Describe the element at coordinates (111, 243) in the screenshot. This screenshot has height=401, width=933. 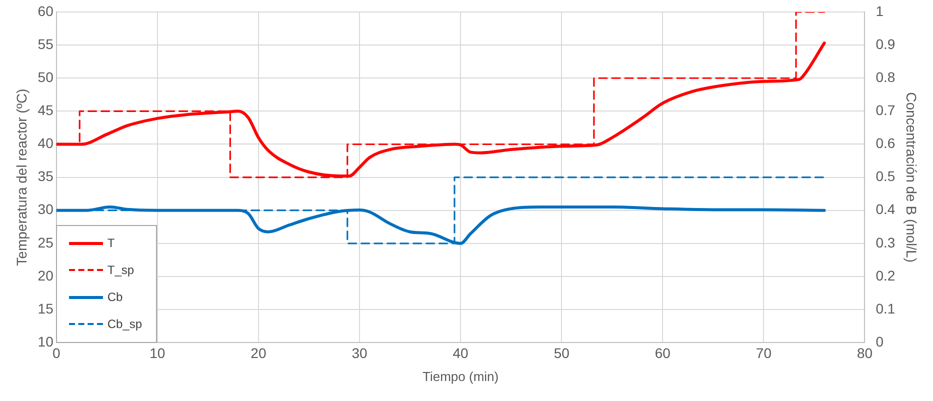
I see `legend-label: T` at that location.